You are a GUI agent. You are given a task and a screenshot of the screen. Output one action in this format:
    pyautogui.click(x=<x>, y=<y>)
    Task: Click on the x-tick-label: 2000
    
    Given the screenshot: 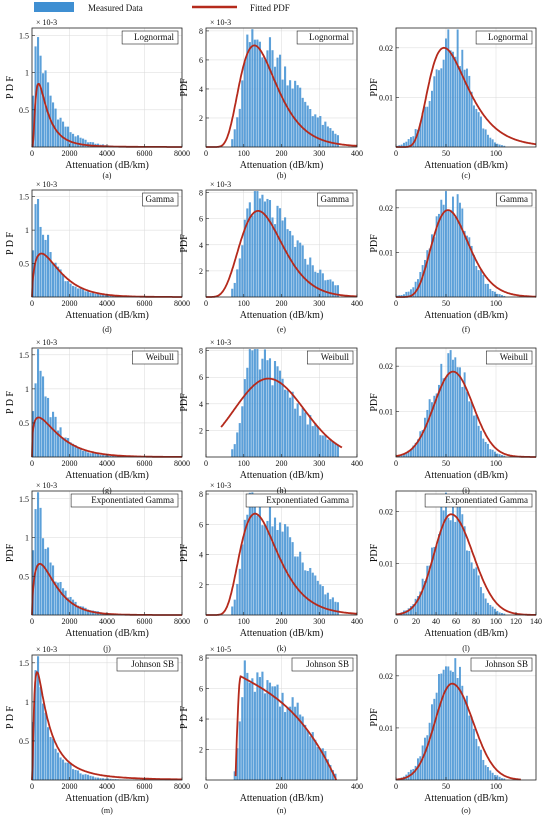 What is the action you would take?
    pyautogui.click(x=70, y=463)
    